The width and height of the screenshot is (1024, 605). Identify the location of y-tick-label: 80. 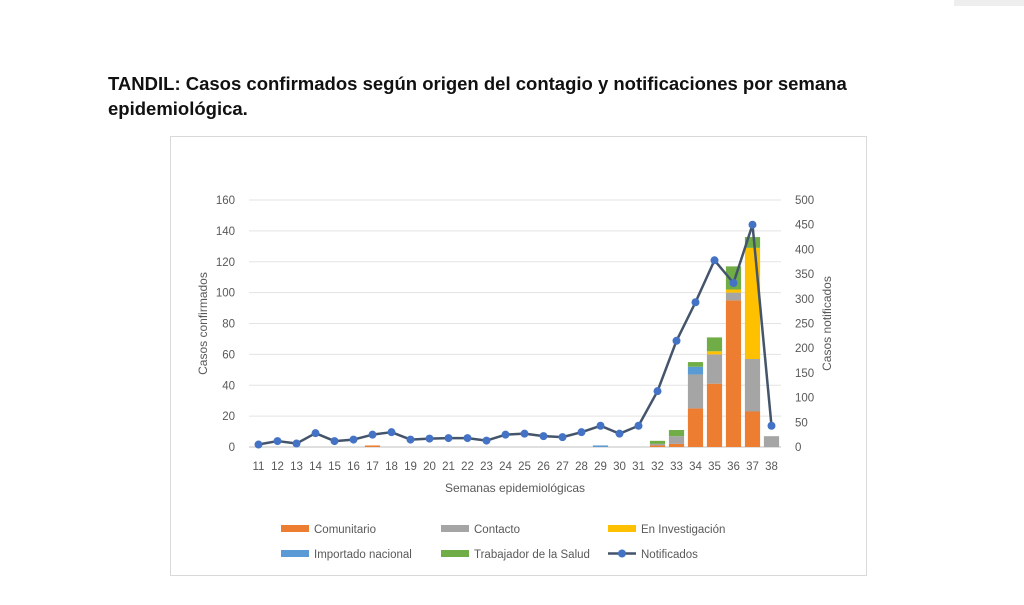
(228, 325).